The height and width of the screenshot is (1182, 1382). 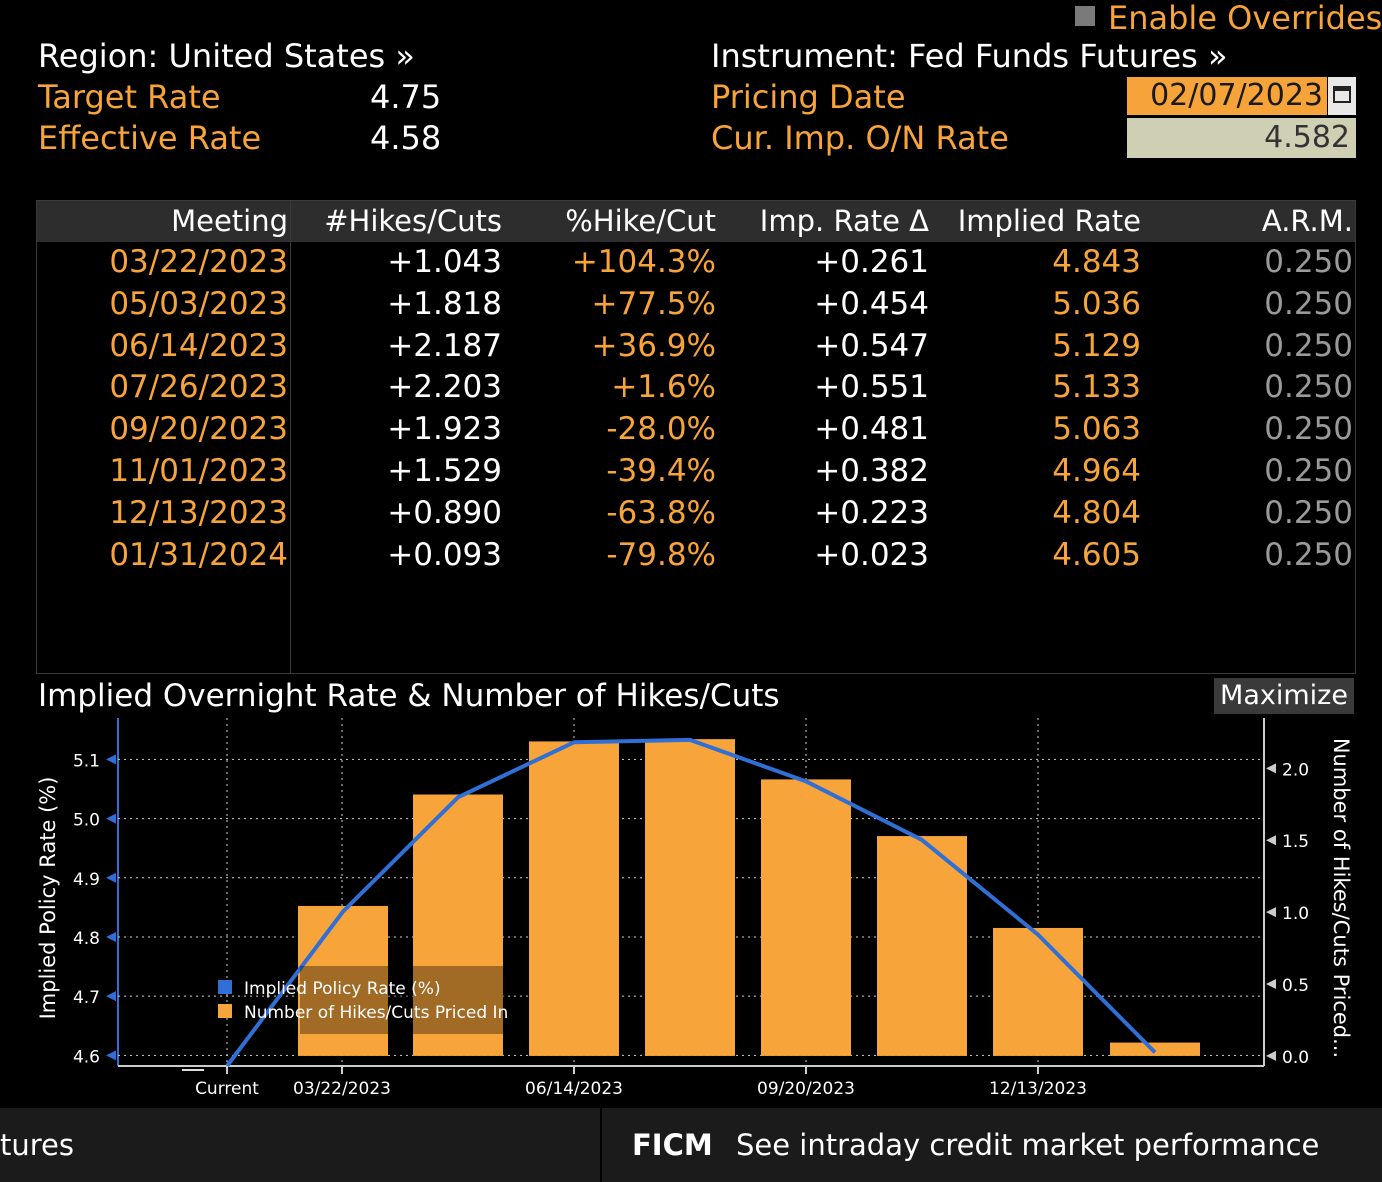 What do you see at coordinates (86, 821) in the screenshot?
I see `y-tick-label: 5.0` at bounding box center [86, 821].